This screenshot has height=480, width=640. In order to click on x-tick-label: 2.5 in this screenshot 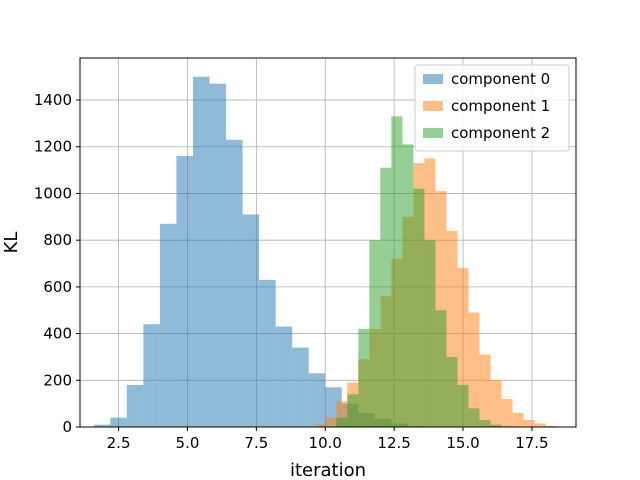, I will do `click(119, 443)`.